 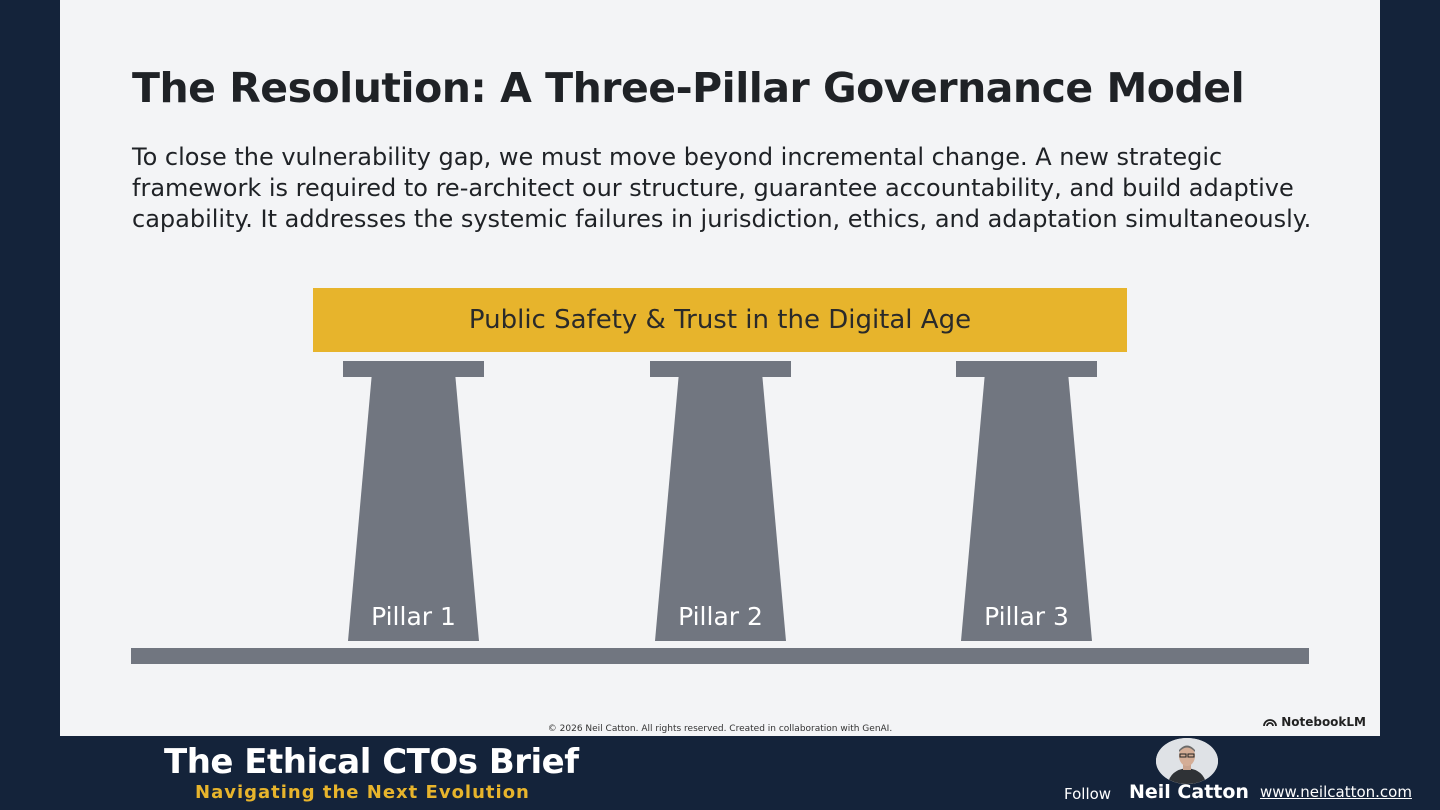 What do you see at coordinates (1189, 792) in the screenshot?
I see `author-name: Neil Catton` at bounding box center [1189, 792].